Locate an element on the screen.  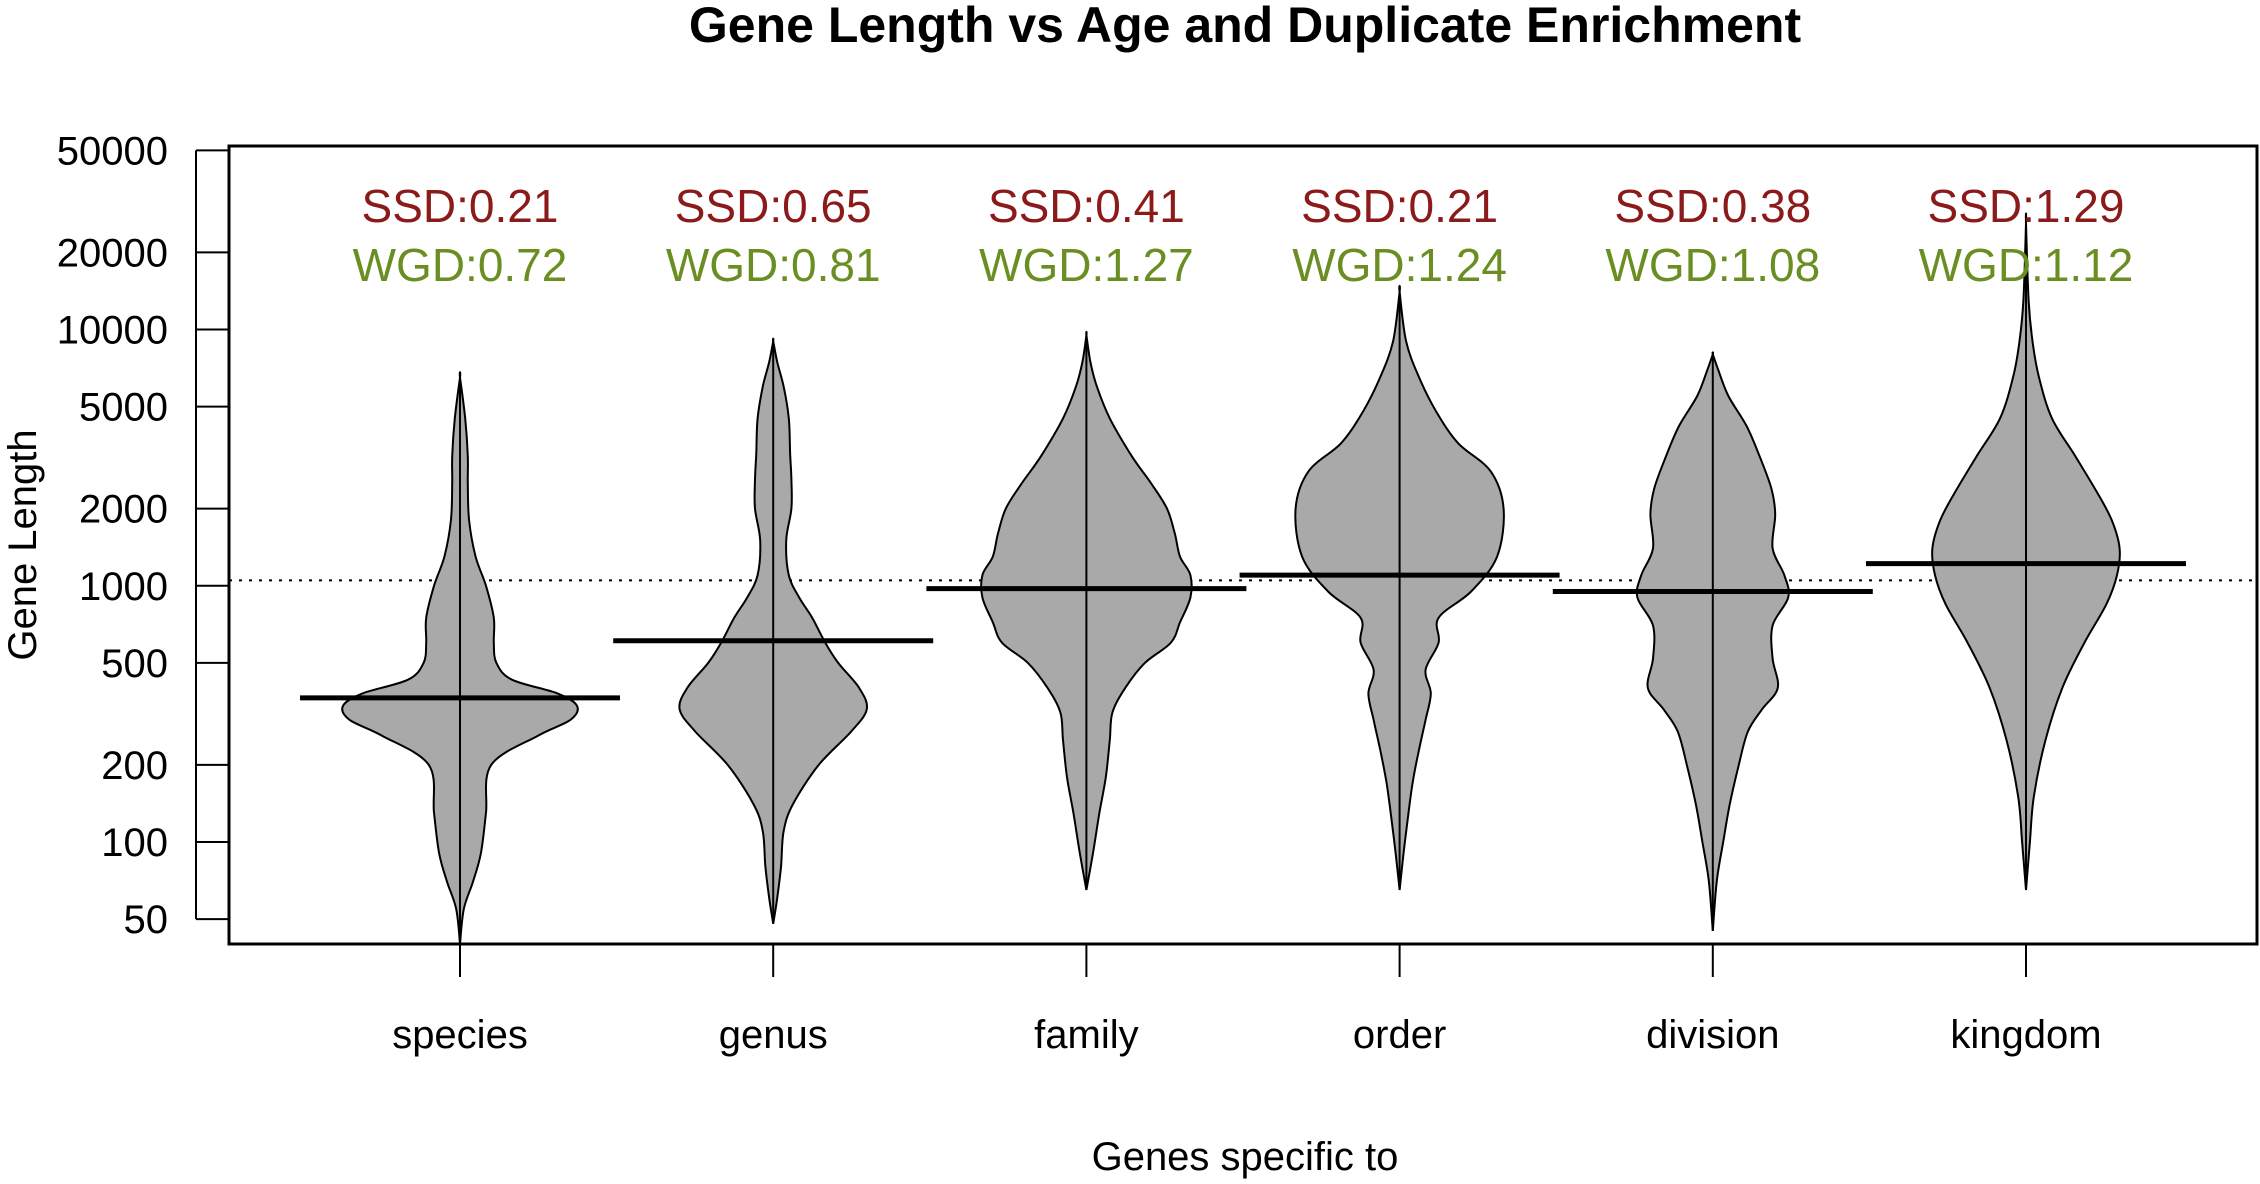
ssd-label: SSD:1.29 is located at coordinates (2026, 206).